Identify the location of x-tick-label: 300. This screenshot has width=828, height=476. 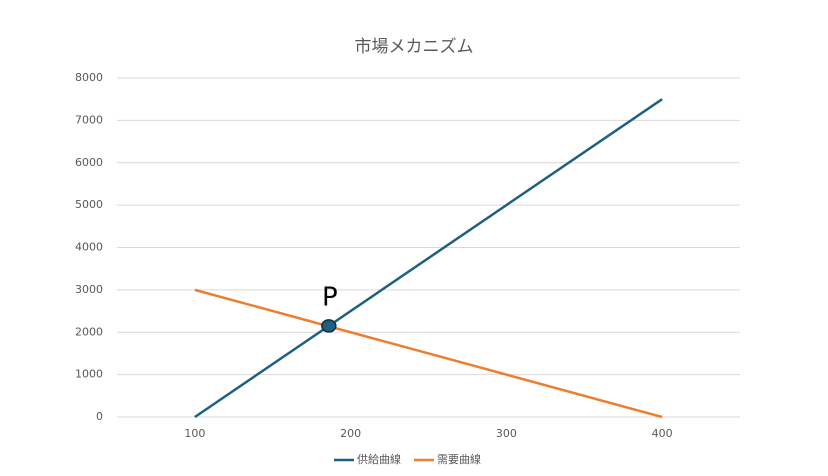
(506, 433).